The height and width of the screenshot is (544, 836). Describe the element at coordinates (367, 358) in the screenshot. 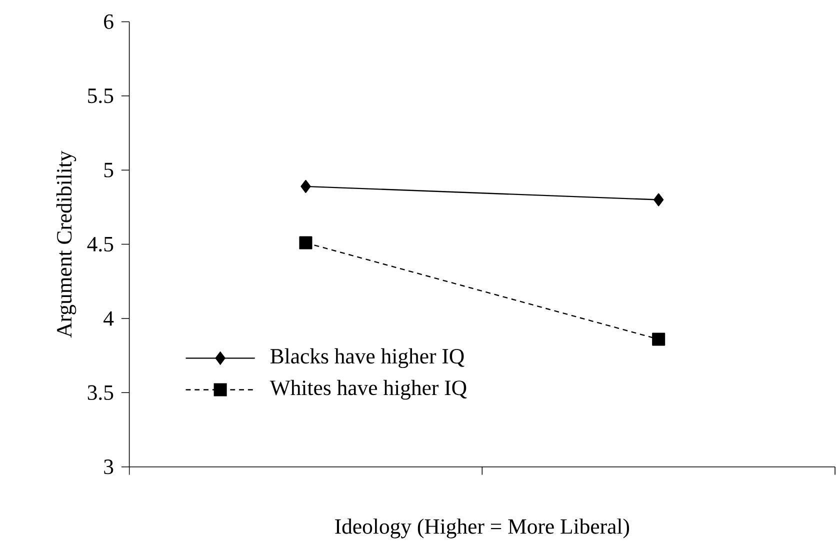

I see `legend-label: Blacks have higher IQ` at that location.